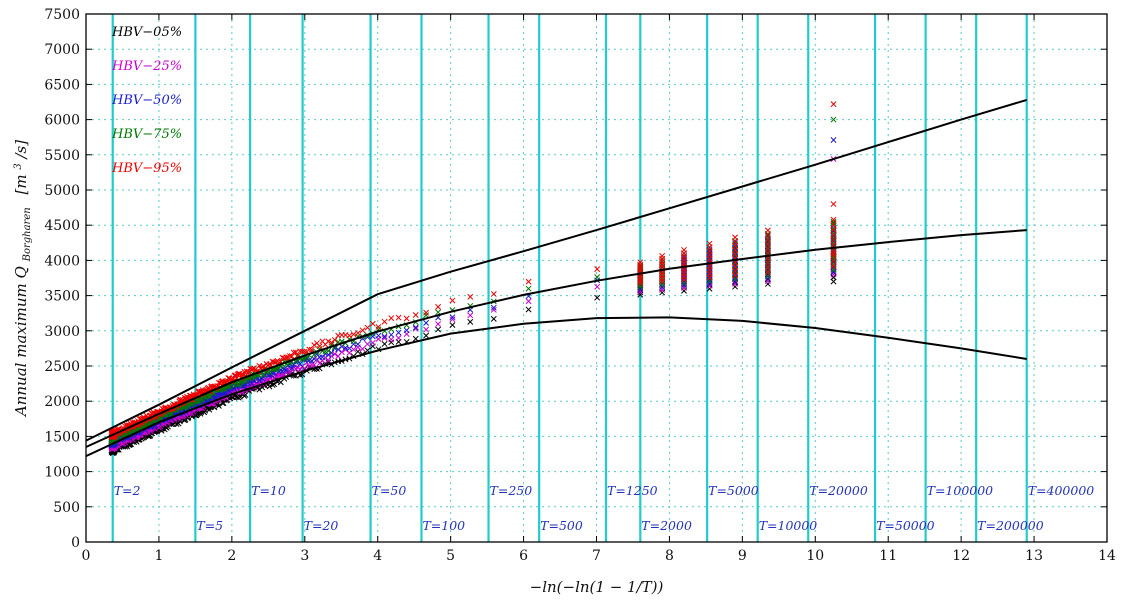 This screenshot has height=608, width=1129. I want to click on x-axis-title: −ln(−ln(1 − 1/T)), so click(597, 587).